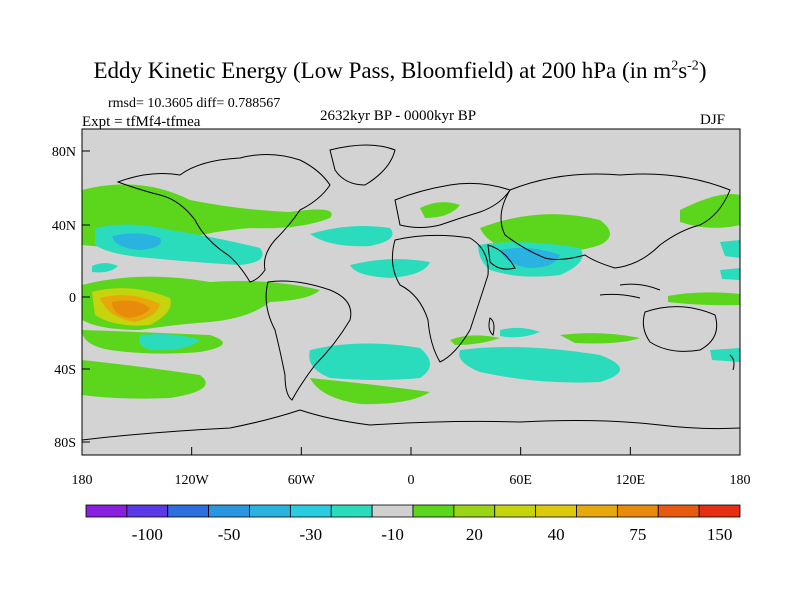 The image size is (800, 600). What do you see at coordinates (147, 534) in the screenshot?
I see `colorbar-label: -100` at bounding box center [147, 534].